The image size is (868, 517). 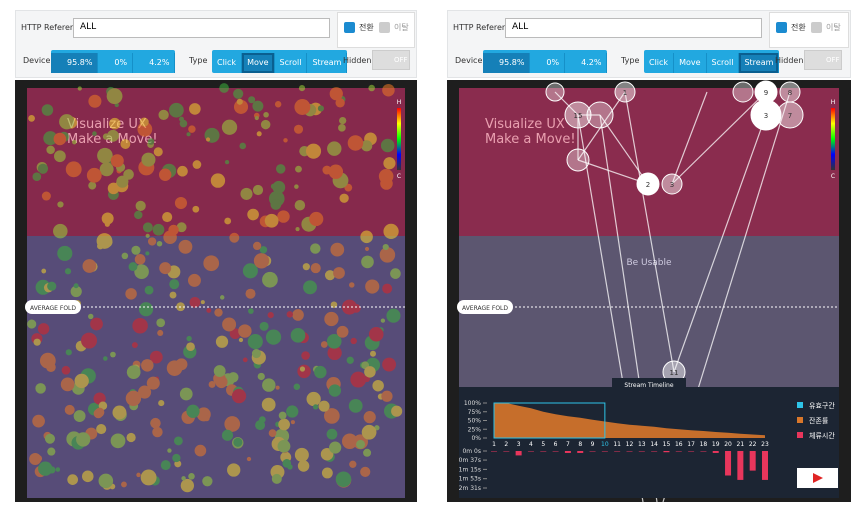 What do you see at coordinates (833, 27) in the screenshot?
I see `exit-label: 이탈` at bounding box center [833, 27].